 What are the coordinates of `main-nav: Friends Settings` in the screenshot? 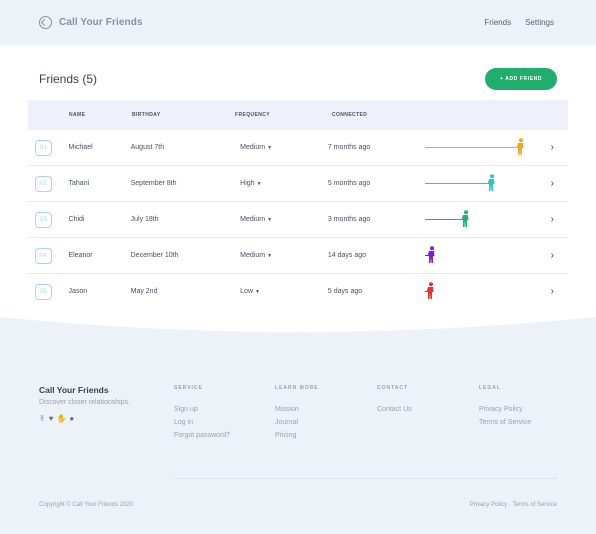 It's located at (519, 22).